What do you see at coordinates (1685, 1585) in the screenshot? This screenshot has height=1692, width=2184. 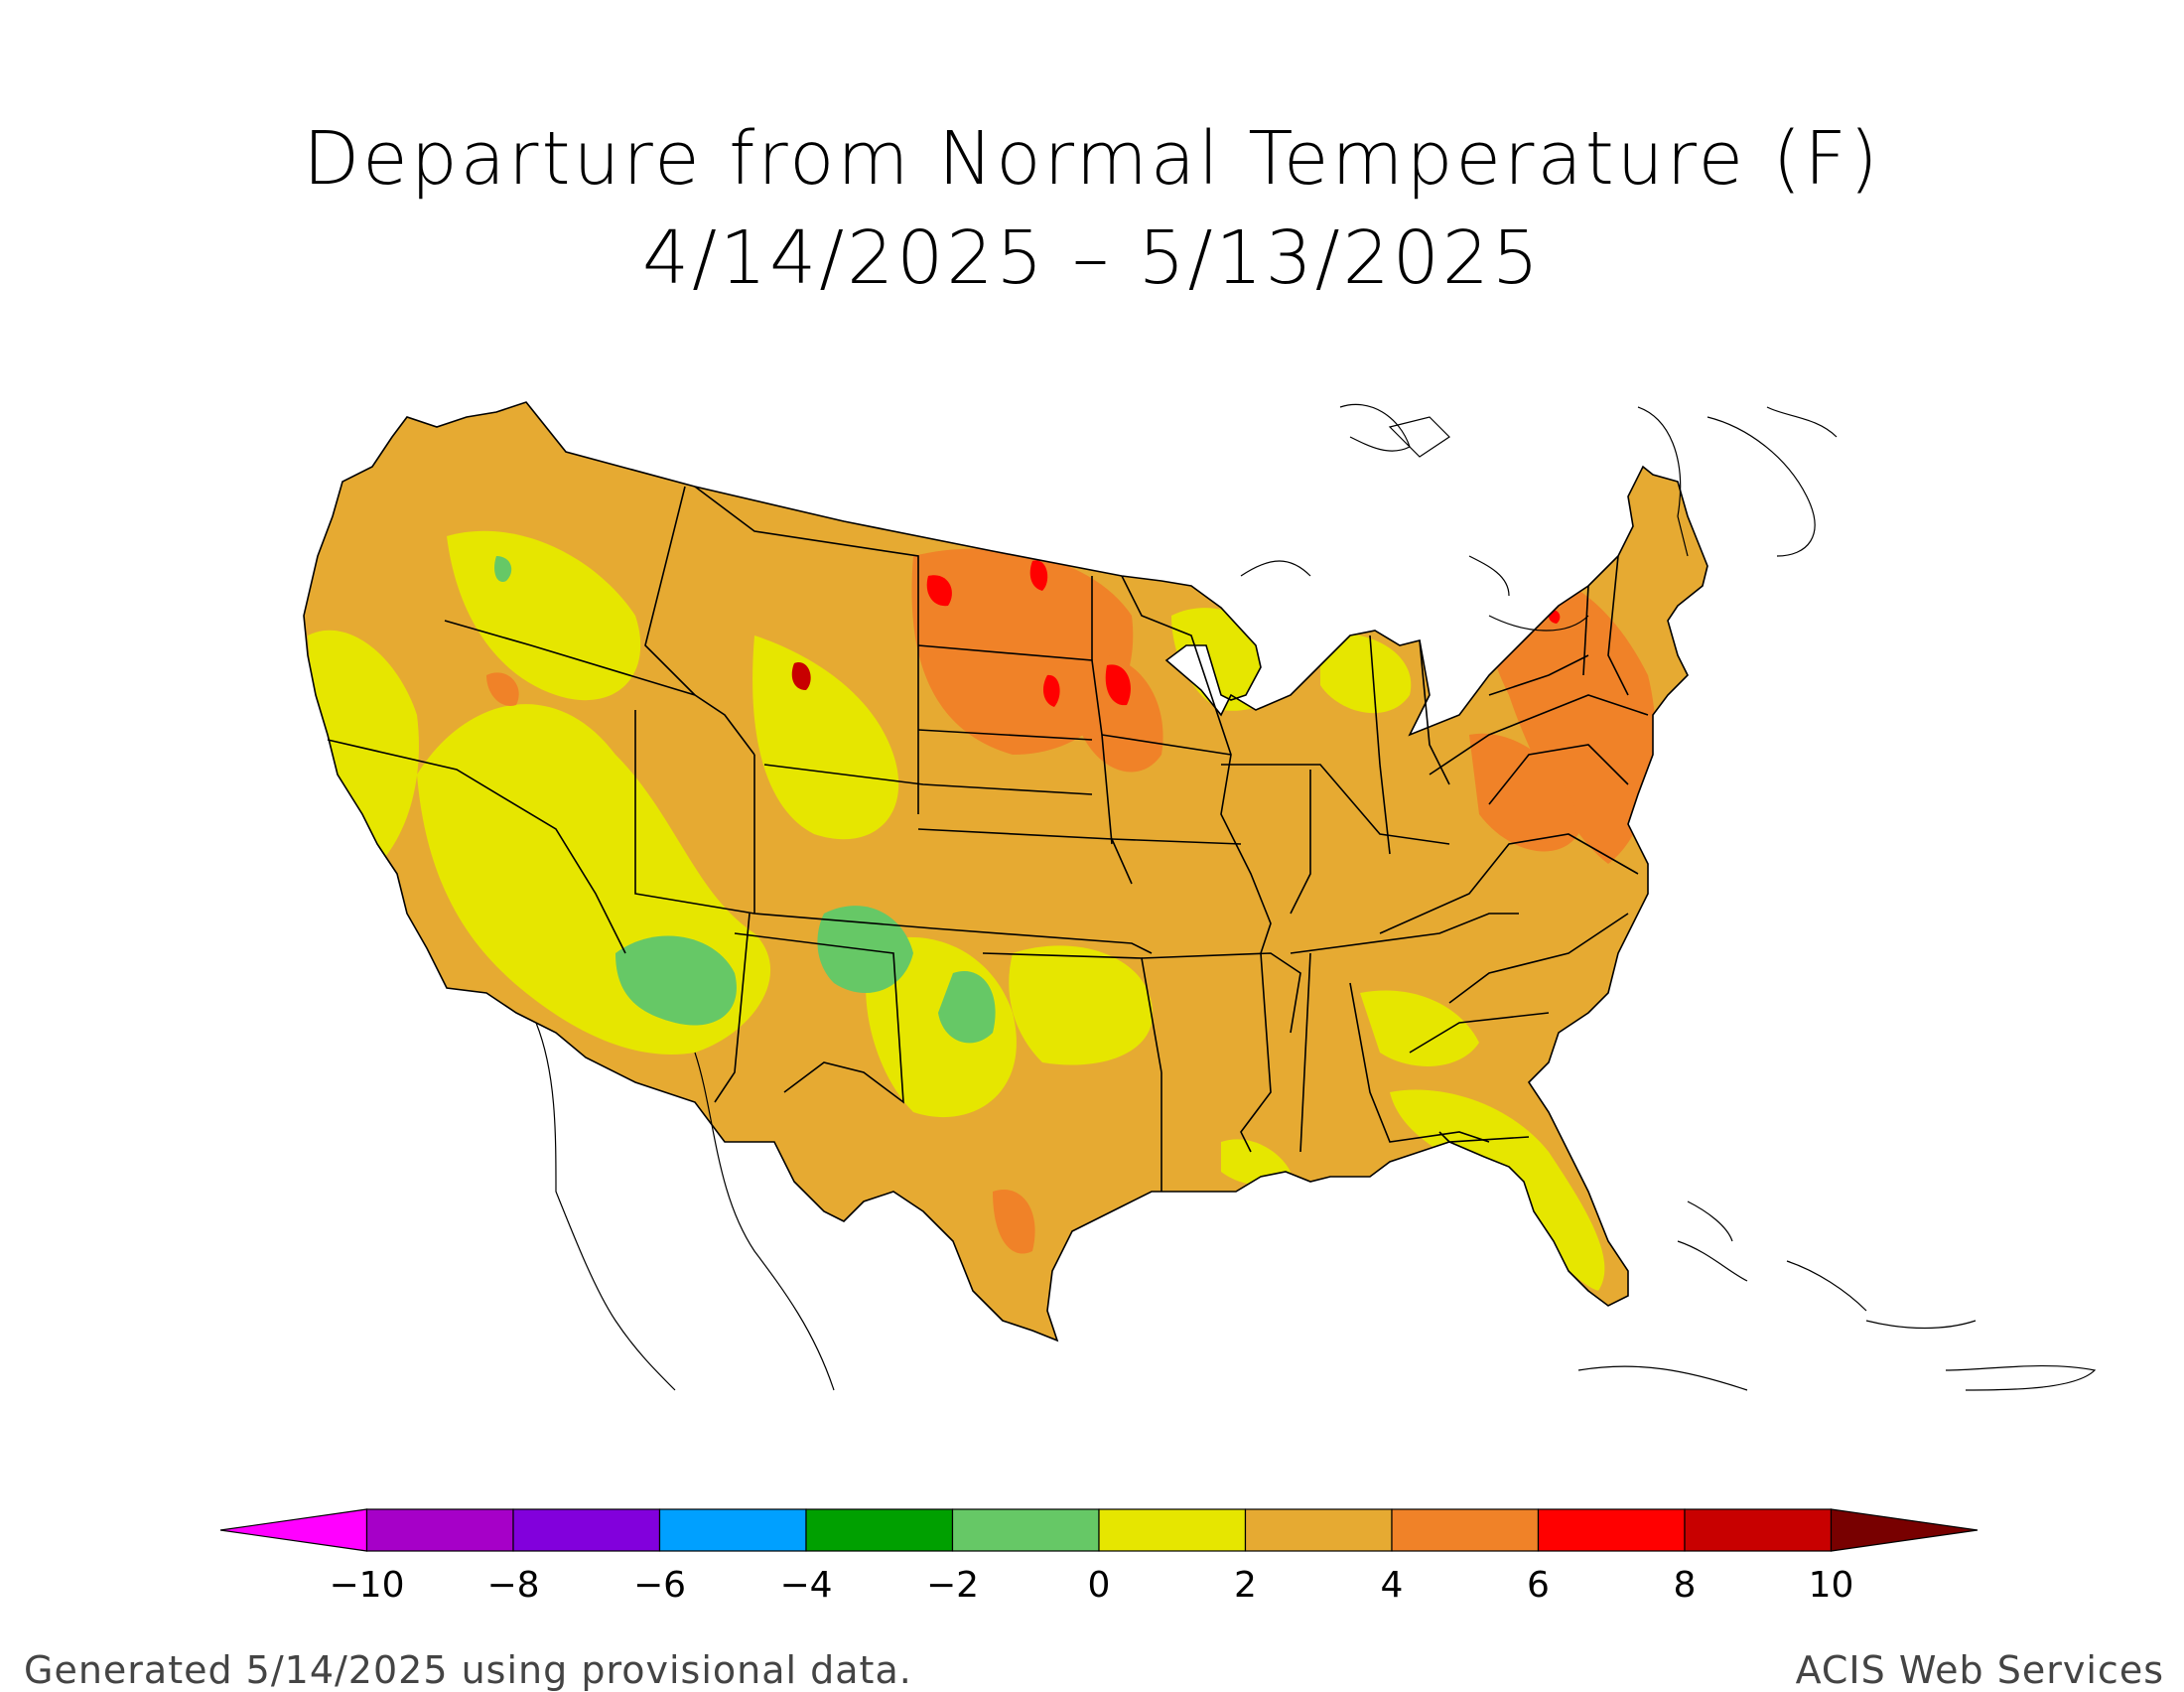 I see `legend-tick-label: 8` at bounding box center [1685, 1585].